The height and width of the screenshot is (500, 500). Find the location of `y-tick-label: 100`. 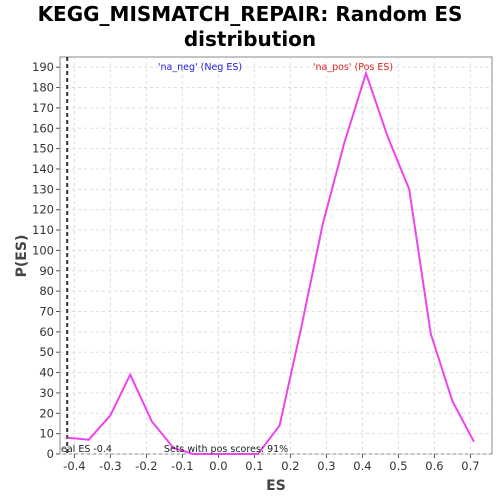

y-tick-label: 100 is located at coordinates (43, 250).